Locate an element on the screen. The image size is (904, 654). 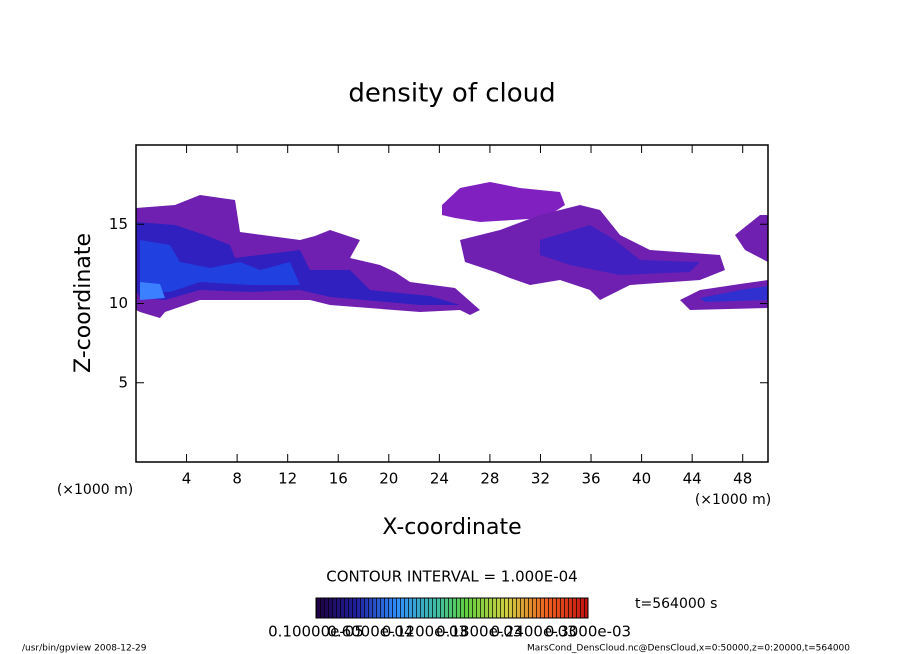
cloud-field is located at coordinates (452, 250).